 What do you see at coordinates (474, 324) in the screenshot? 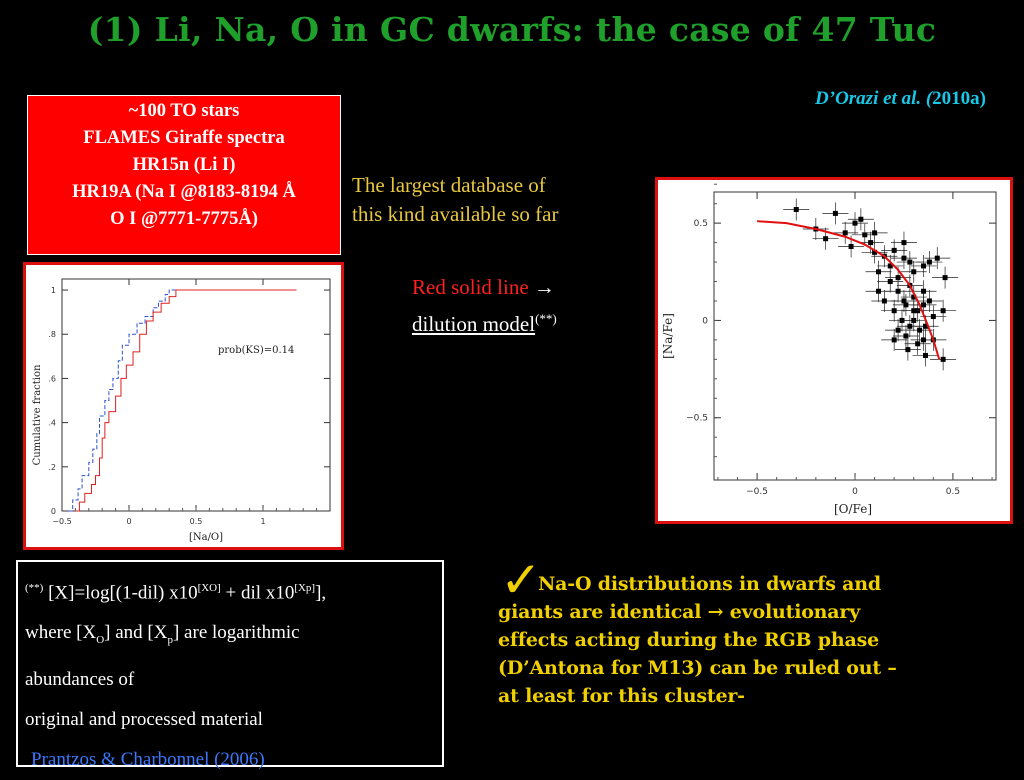
I see `dilution-model-label: dilution model` at bounding box center [474, 324].